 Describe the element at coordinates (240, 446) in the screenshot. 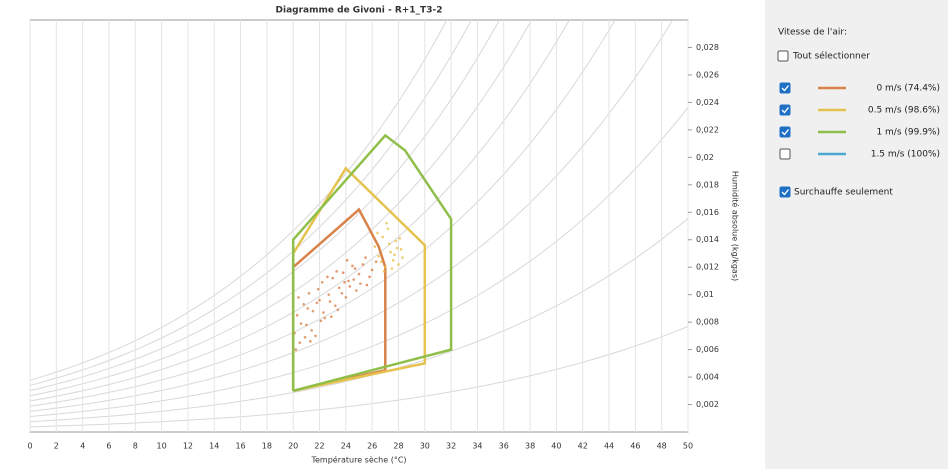

I see `x-tick-label: 16` at that location.